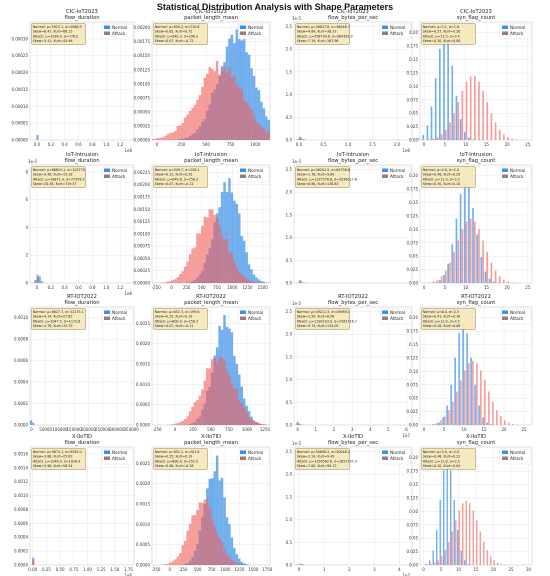 Image resolution: width=550 pixels, height=576 pixels. What do you see at coordinates (177, 312) in the screenshot?
I see `stats-line: Normal: μ=651.3, σ=199.6` at bounding box center [177, 312].